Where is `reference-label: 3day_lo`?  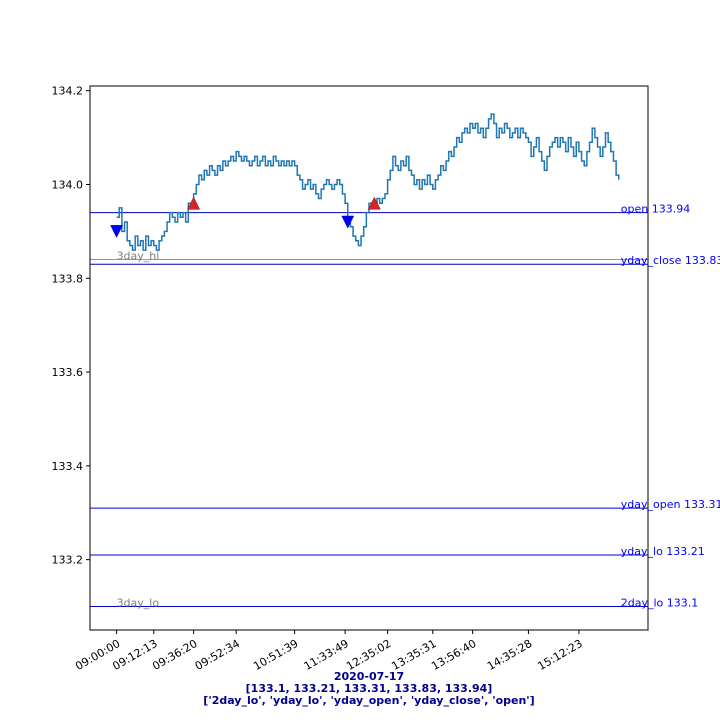 reference-label: 3day_lo is located at coordinates (138, 603).